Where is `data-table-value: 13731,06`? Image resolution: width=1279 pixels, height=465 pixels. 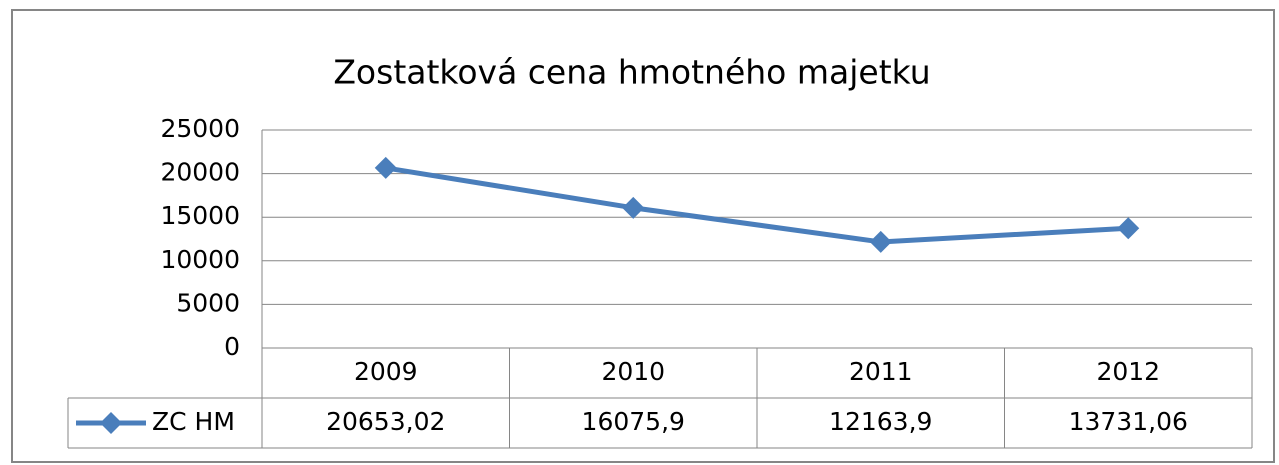 data-table-value: 13731,06 is located at coordinates (1128, 421).